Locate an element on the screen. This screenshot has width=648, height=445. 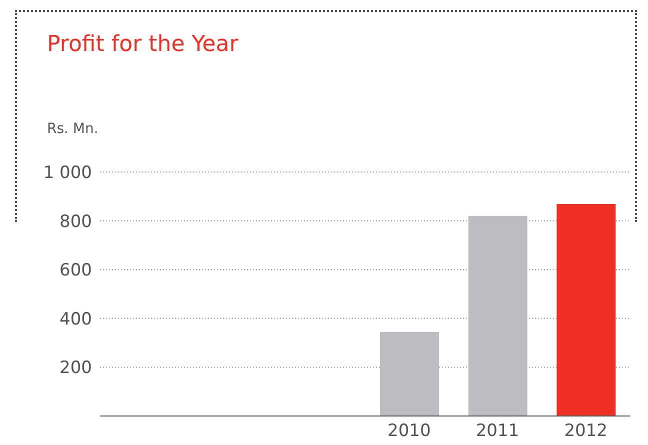
chart-title: Profit for the Year is located at coordinates (142, 44).